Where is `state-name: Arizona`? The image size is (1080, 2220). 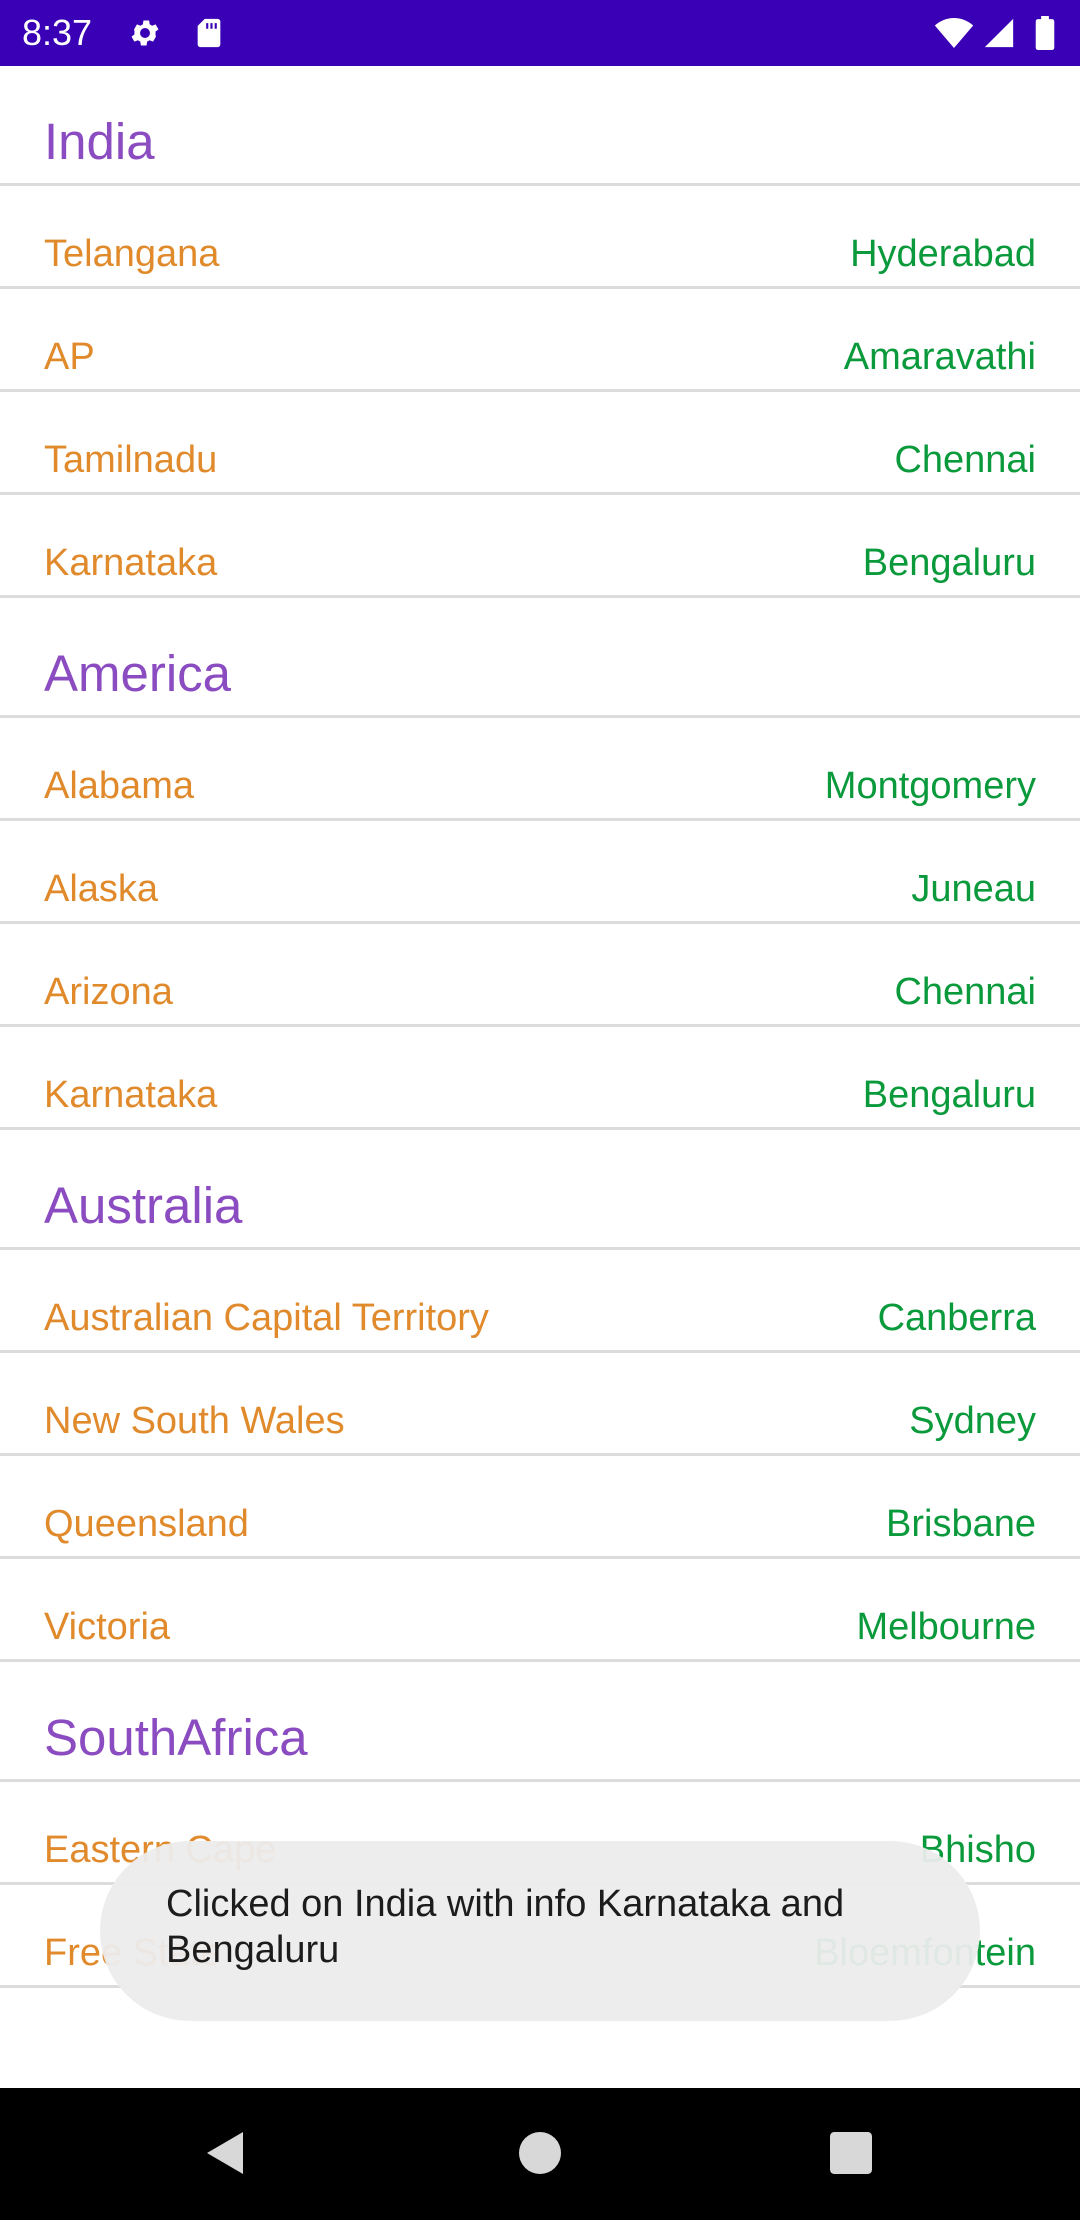
state-name: Arizona is located at coordinates (108, 992).